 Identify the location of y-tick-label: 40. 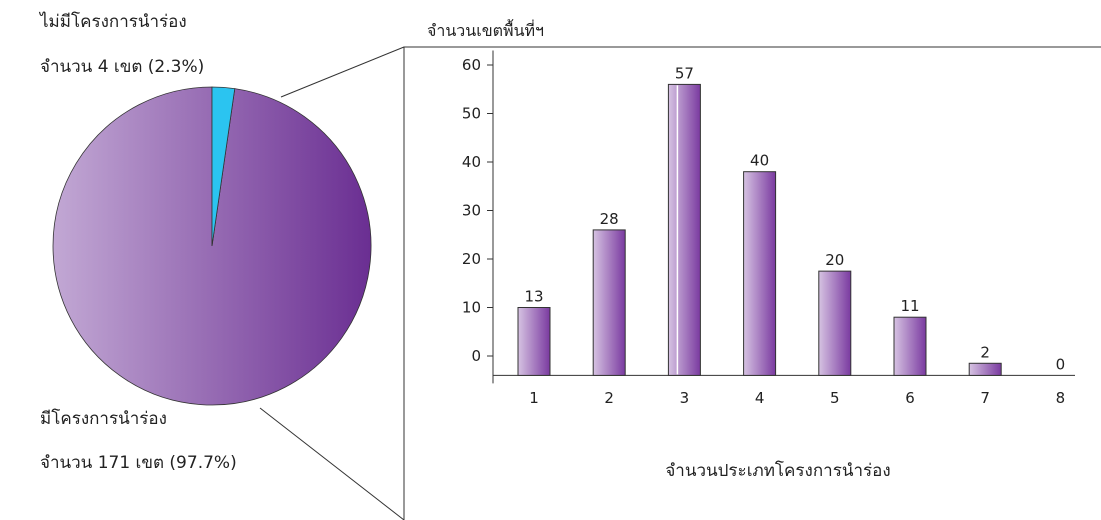
(471, 162).